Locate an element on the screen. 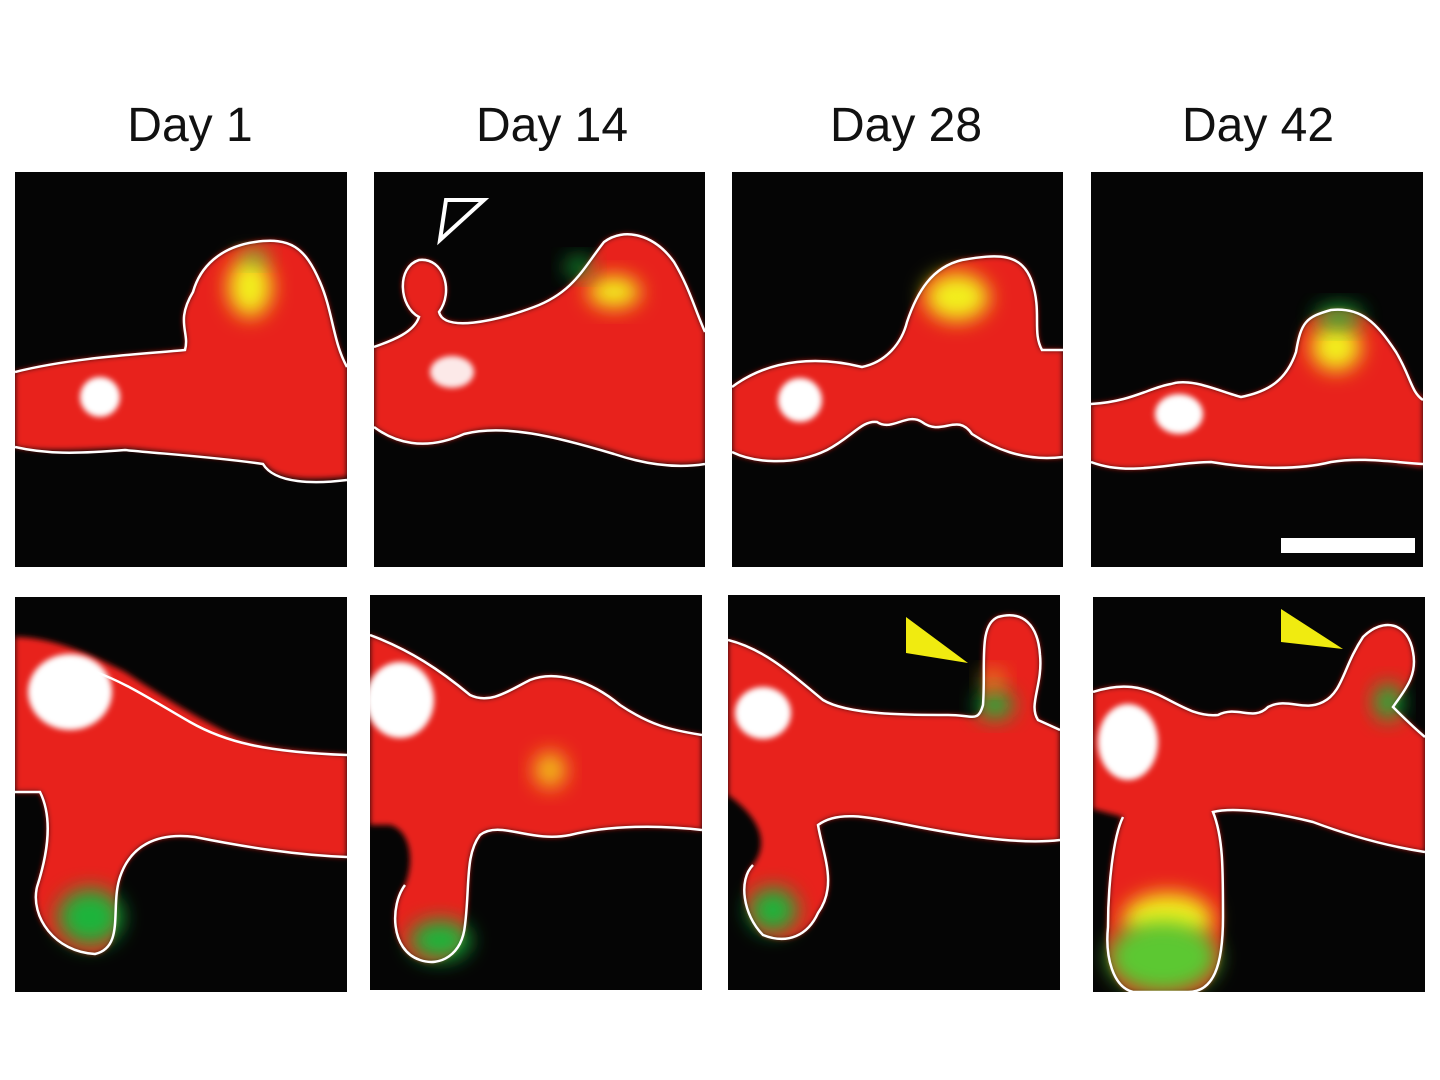  panel-day-1-bottom is located at coordinates (181, 794).